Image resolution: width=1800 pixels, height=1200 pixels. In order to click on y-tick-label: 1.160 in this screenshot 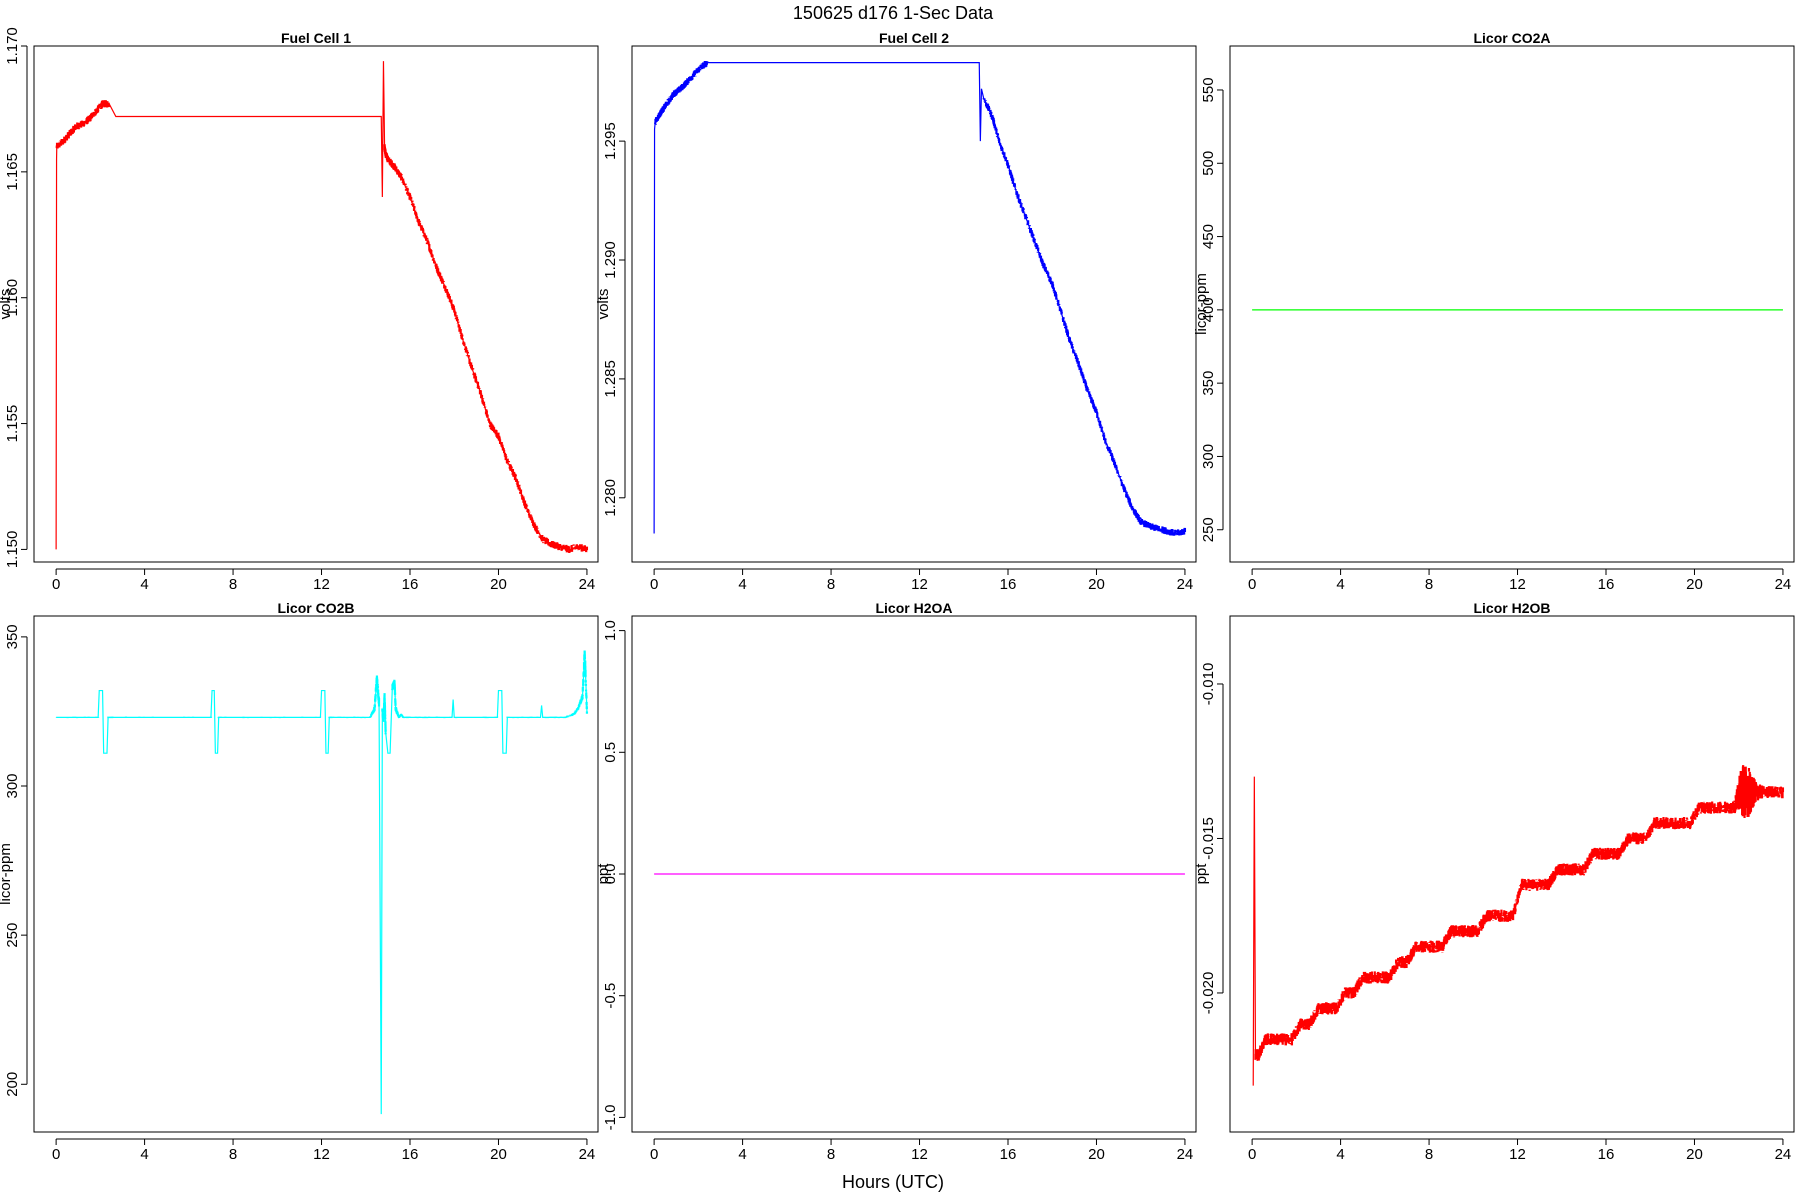, I will do `click(12, 298)`.